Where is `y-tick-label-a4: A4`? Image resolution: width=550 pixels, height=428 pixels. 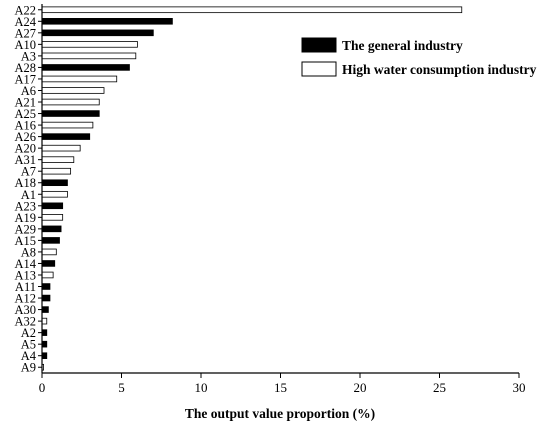 y-tick-label-a4: A4 is located at coordinates (29, 356).